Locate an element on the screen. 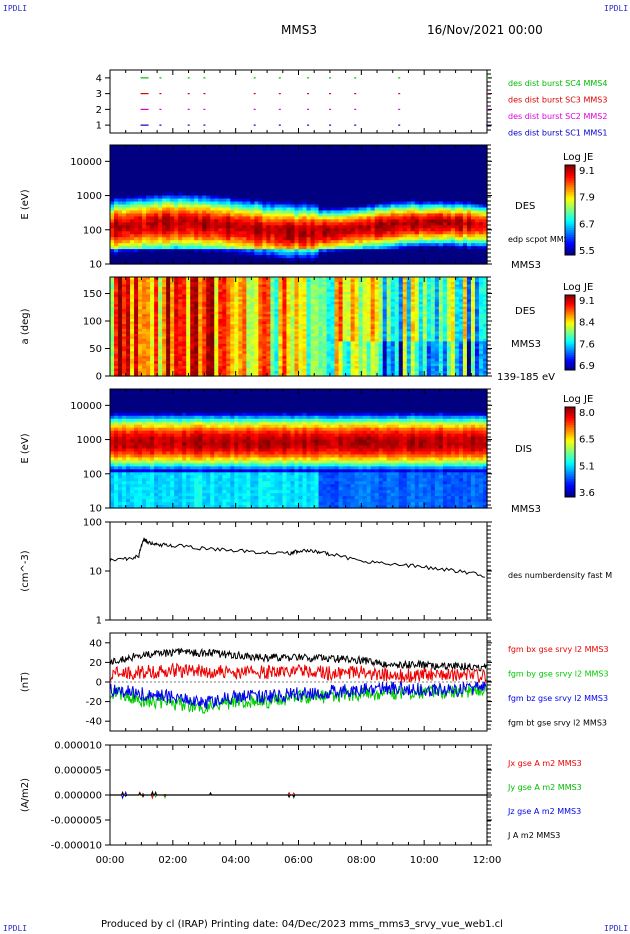  y-axis-label-des-energy: E (eV) is located at coordinates (25, 204).